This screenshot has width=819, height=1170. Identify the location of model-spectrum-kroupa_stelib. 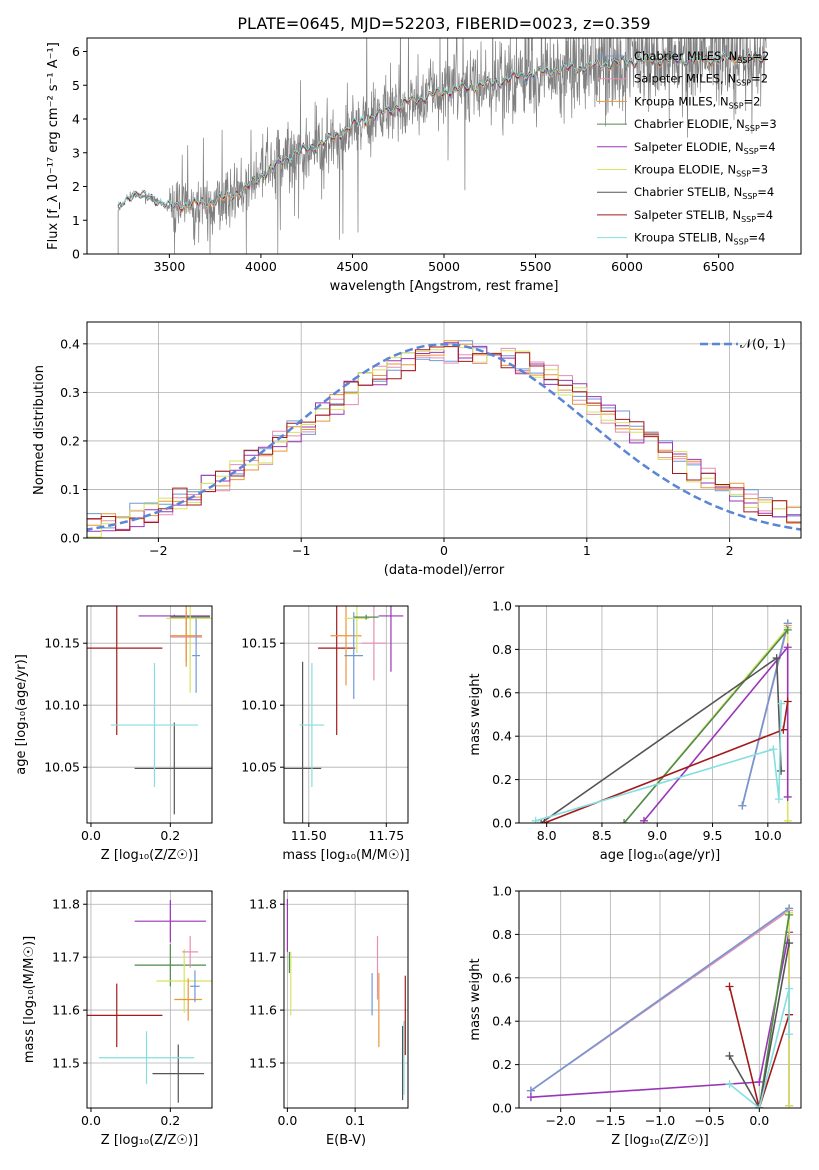
(442, 130).